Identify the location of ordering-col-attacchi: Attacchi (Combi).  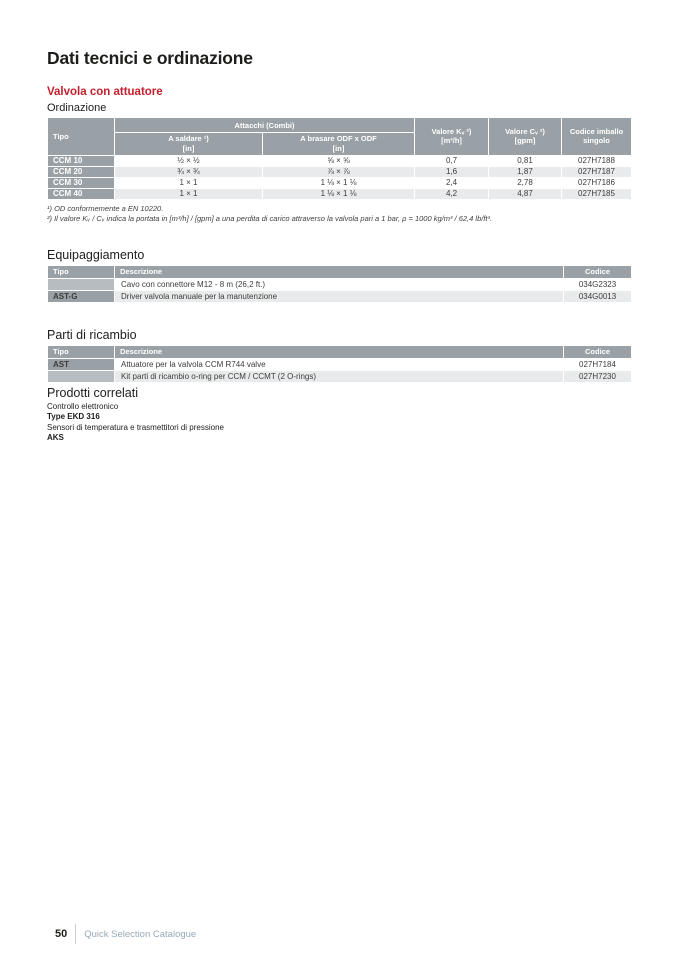
(264, 125).